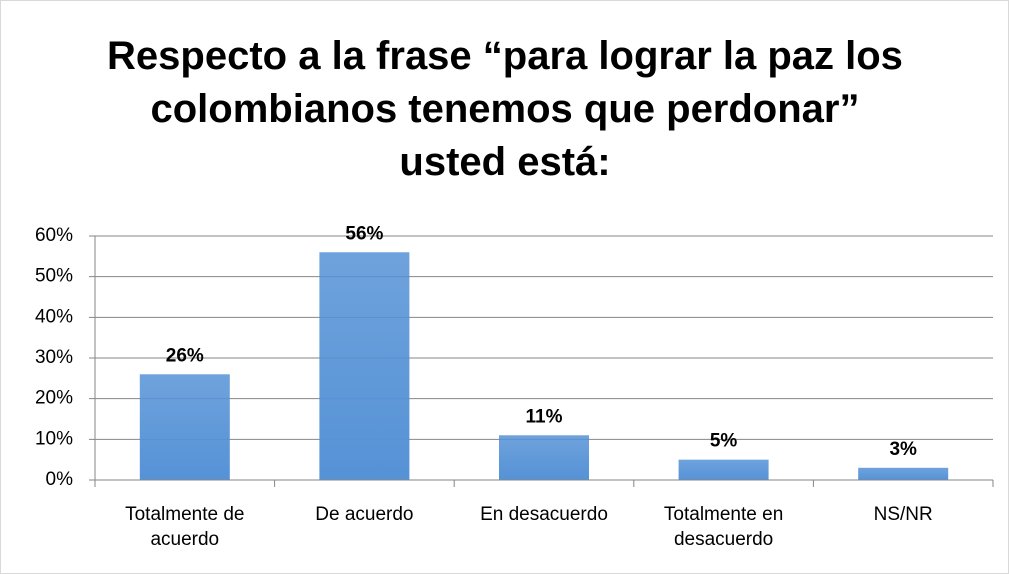 The height and width of the screenshot is (574, 1009). Describe the element at coordinates (364, 233) in the screenshot. I see `data-label: 56%` at that location.